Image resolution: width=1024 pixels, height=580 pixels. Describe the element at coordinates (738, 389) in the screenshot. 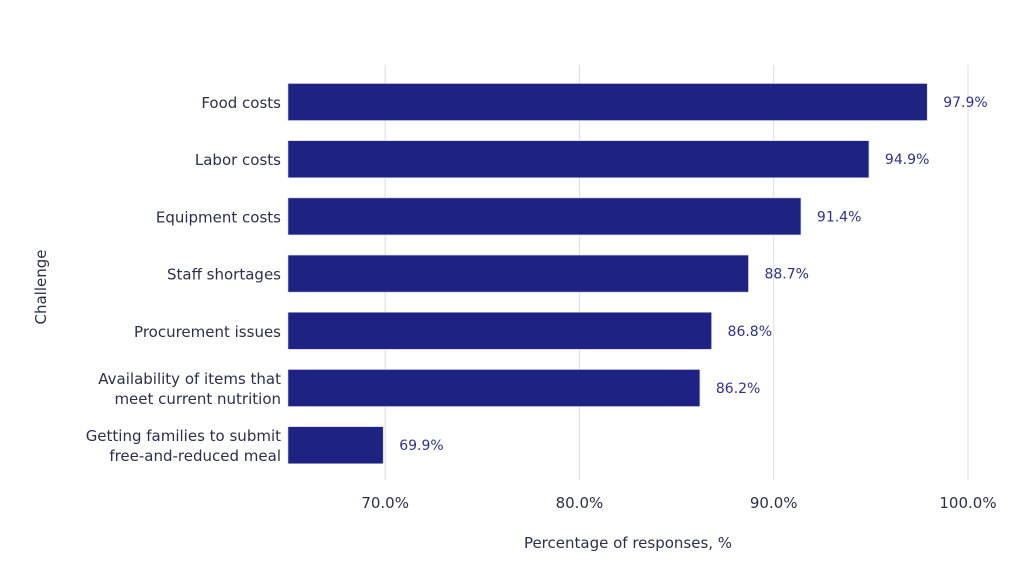

I see `data-label: 86.2%` at that location.